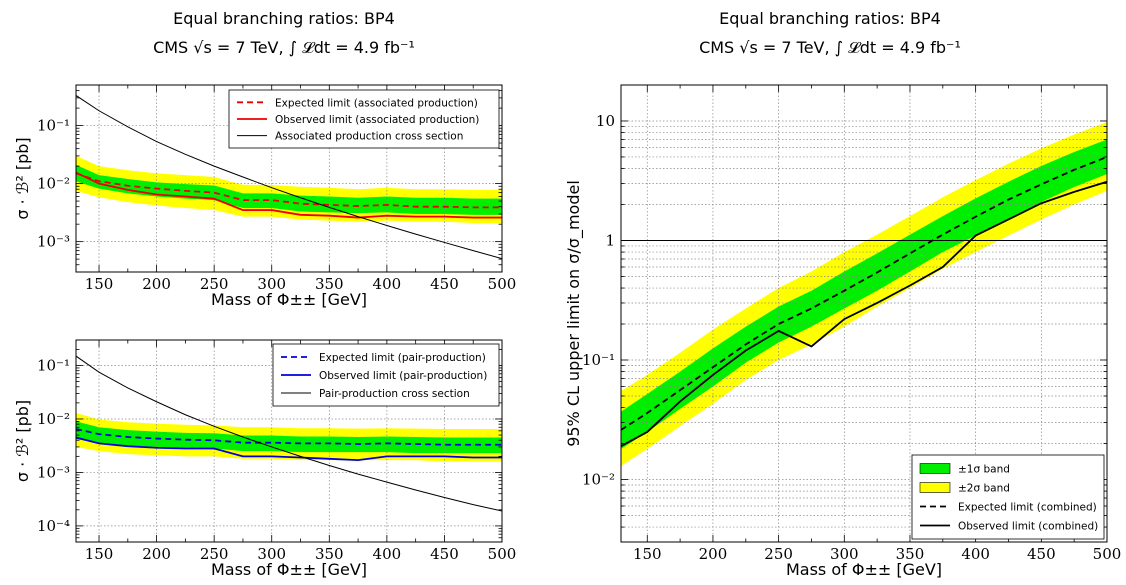 Image resolution: width=1126 pixels, height=585 pixels. Describe the element at coordinates (605, 121) in the screenshot. I see `y-tick-label: 10` at that location.